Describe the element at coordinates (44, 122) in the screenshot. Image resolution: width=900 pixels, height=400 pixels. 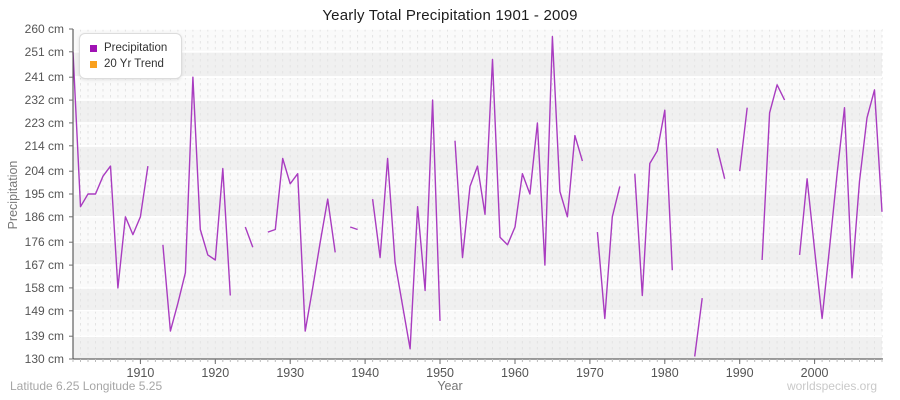
I see `y-tick-label: 223 cm` at that location.